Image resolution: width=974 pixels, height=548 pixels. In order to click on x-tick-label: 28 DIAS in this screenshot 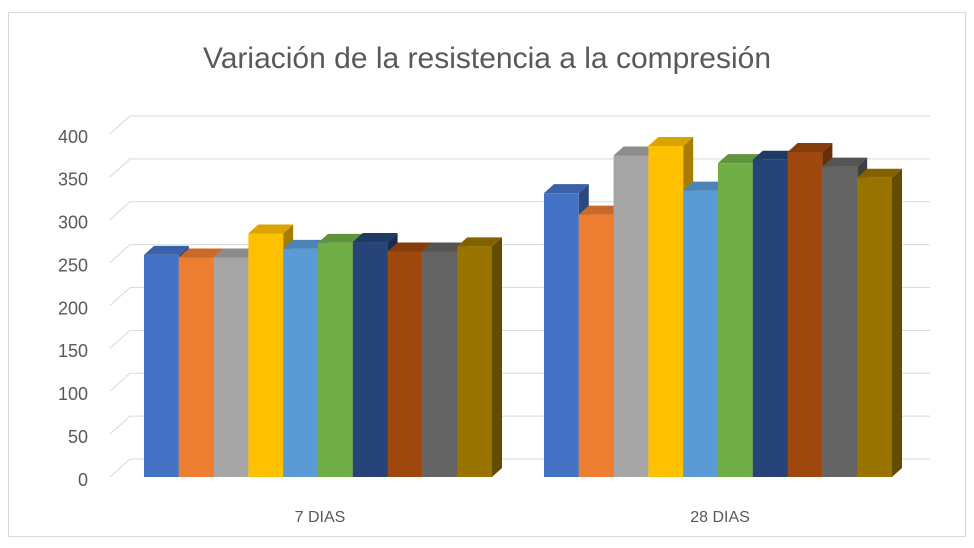, I will do `click(720, 517)`.